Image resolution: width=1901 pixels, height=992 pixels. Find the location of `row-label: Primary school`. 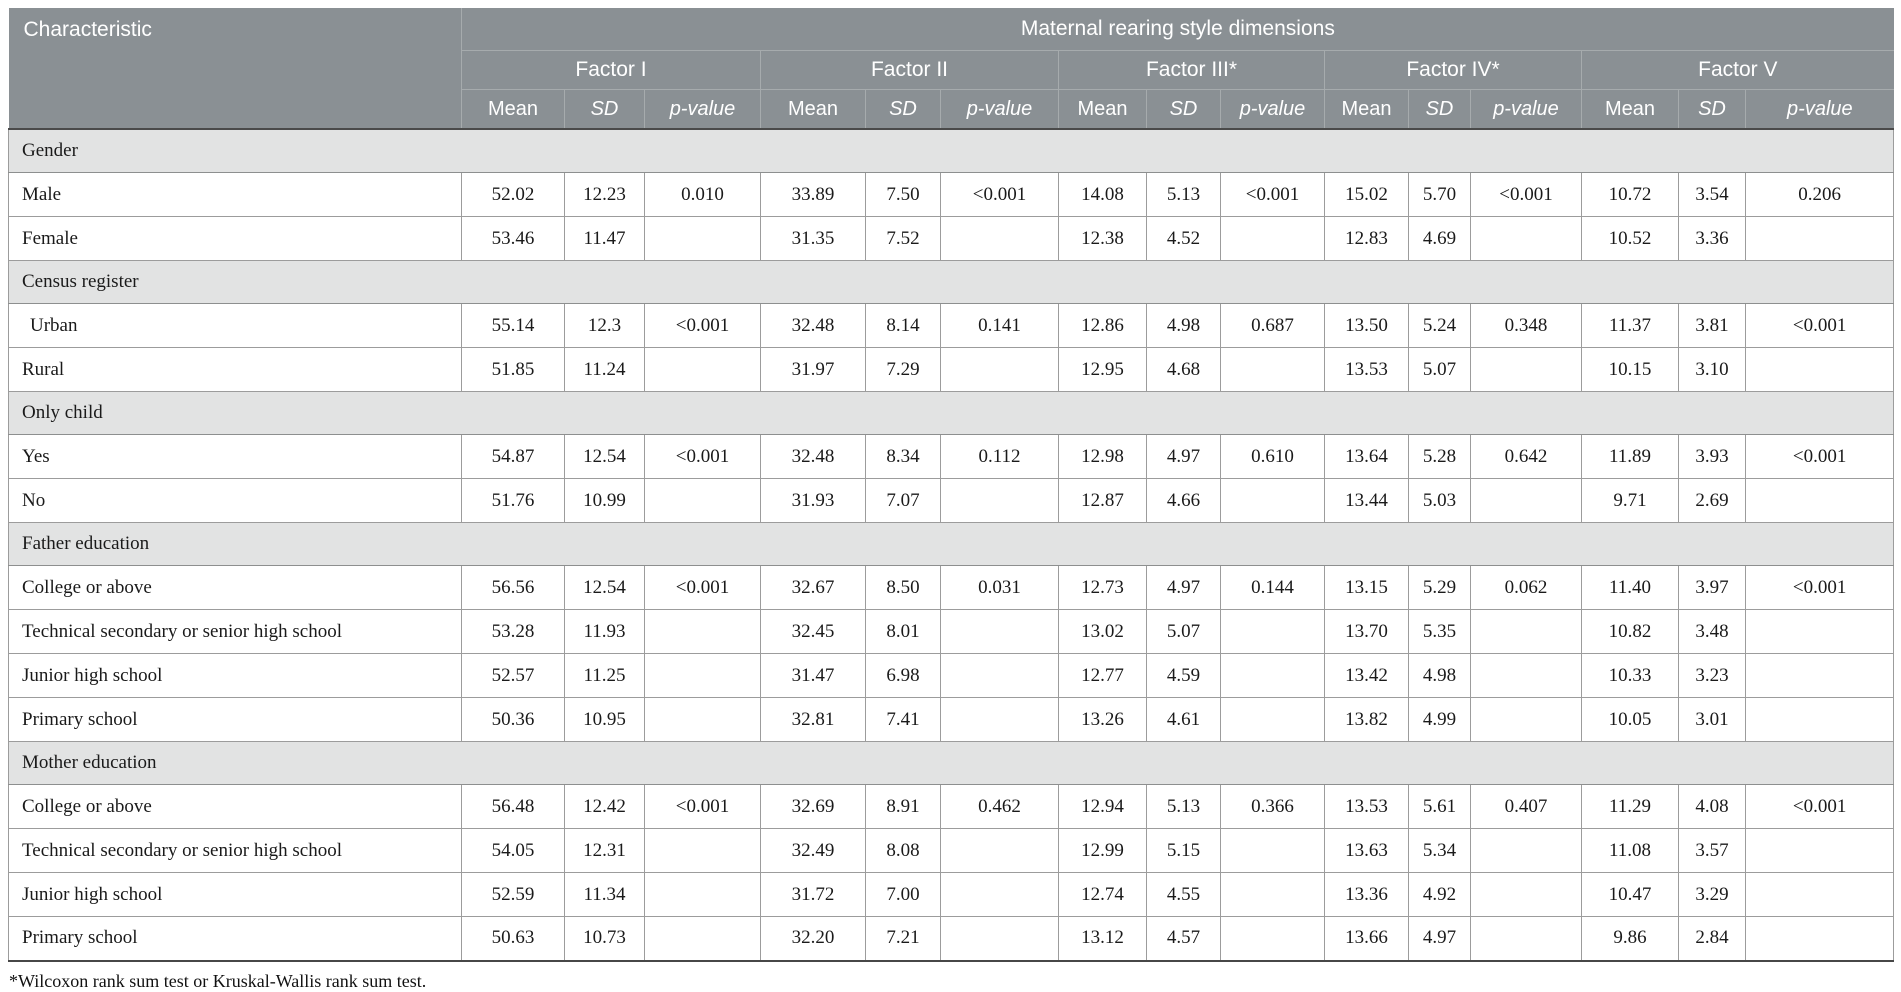

row-label: Primary school is located at coordinates (235, 939).